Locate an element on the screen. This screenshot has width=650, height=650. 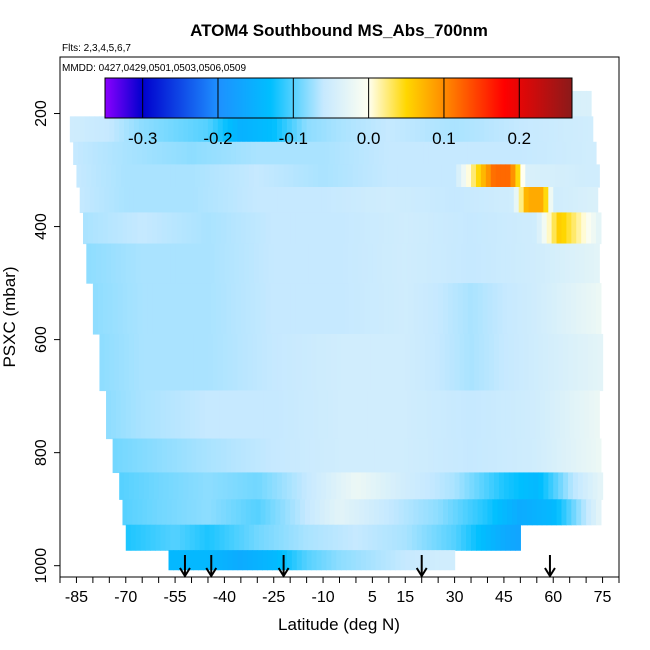
y-tick-label: 200 is located at coordinates (41, 113).